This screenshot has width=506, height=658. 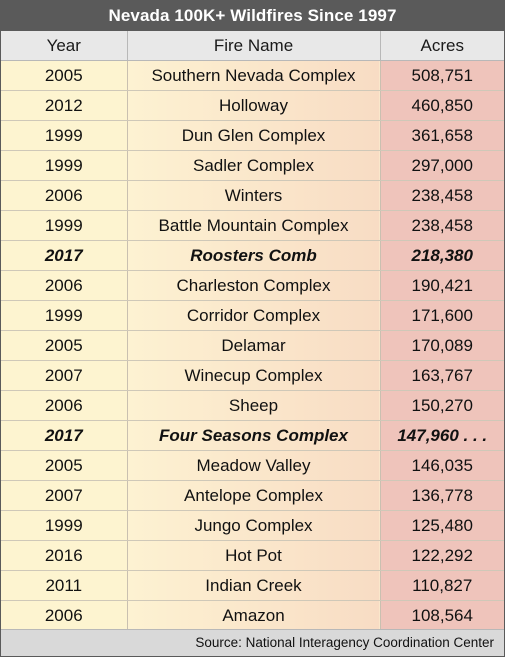 I want to click on table-row: 2007 Antelope Complex 136,778, so click(x=252, y=495).